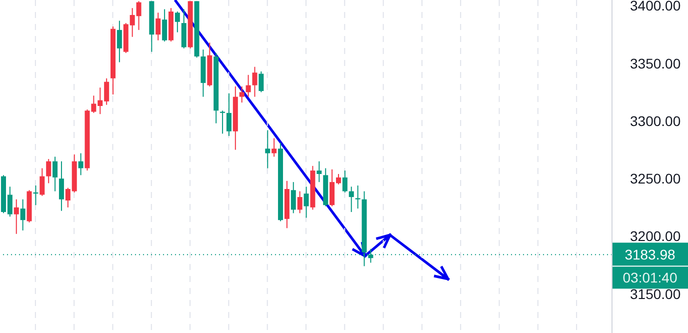 This screenshot has height=333, width=688. Describe the element at coordinates (655, 63) in the screenshot. I see `y-tick-label: 3350.00` at that location.